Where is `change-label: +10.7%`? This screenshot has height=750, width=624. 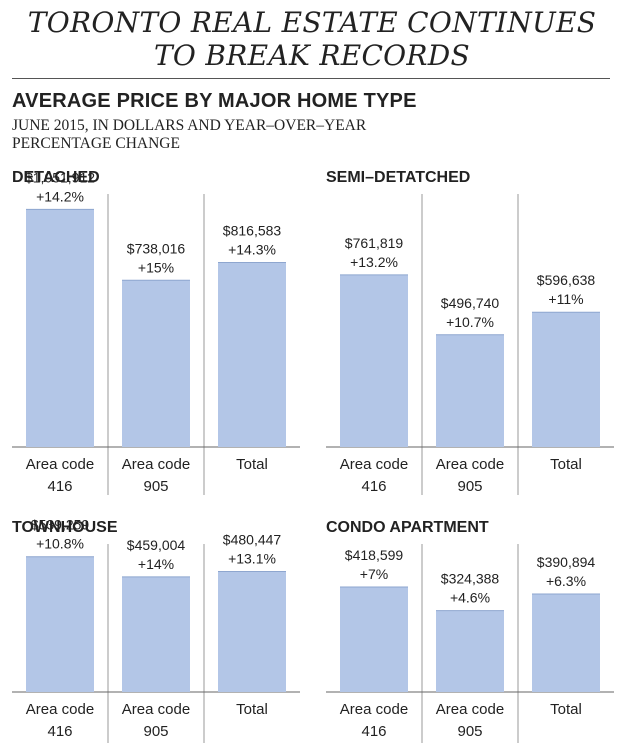 change-label: +10.7% is located at coordinates (470, 322).